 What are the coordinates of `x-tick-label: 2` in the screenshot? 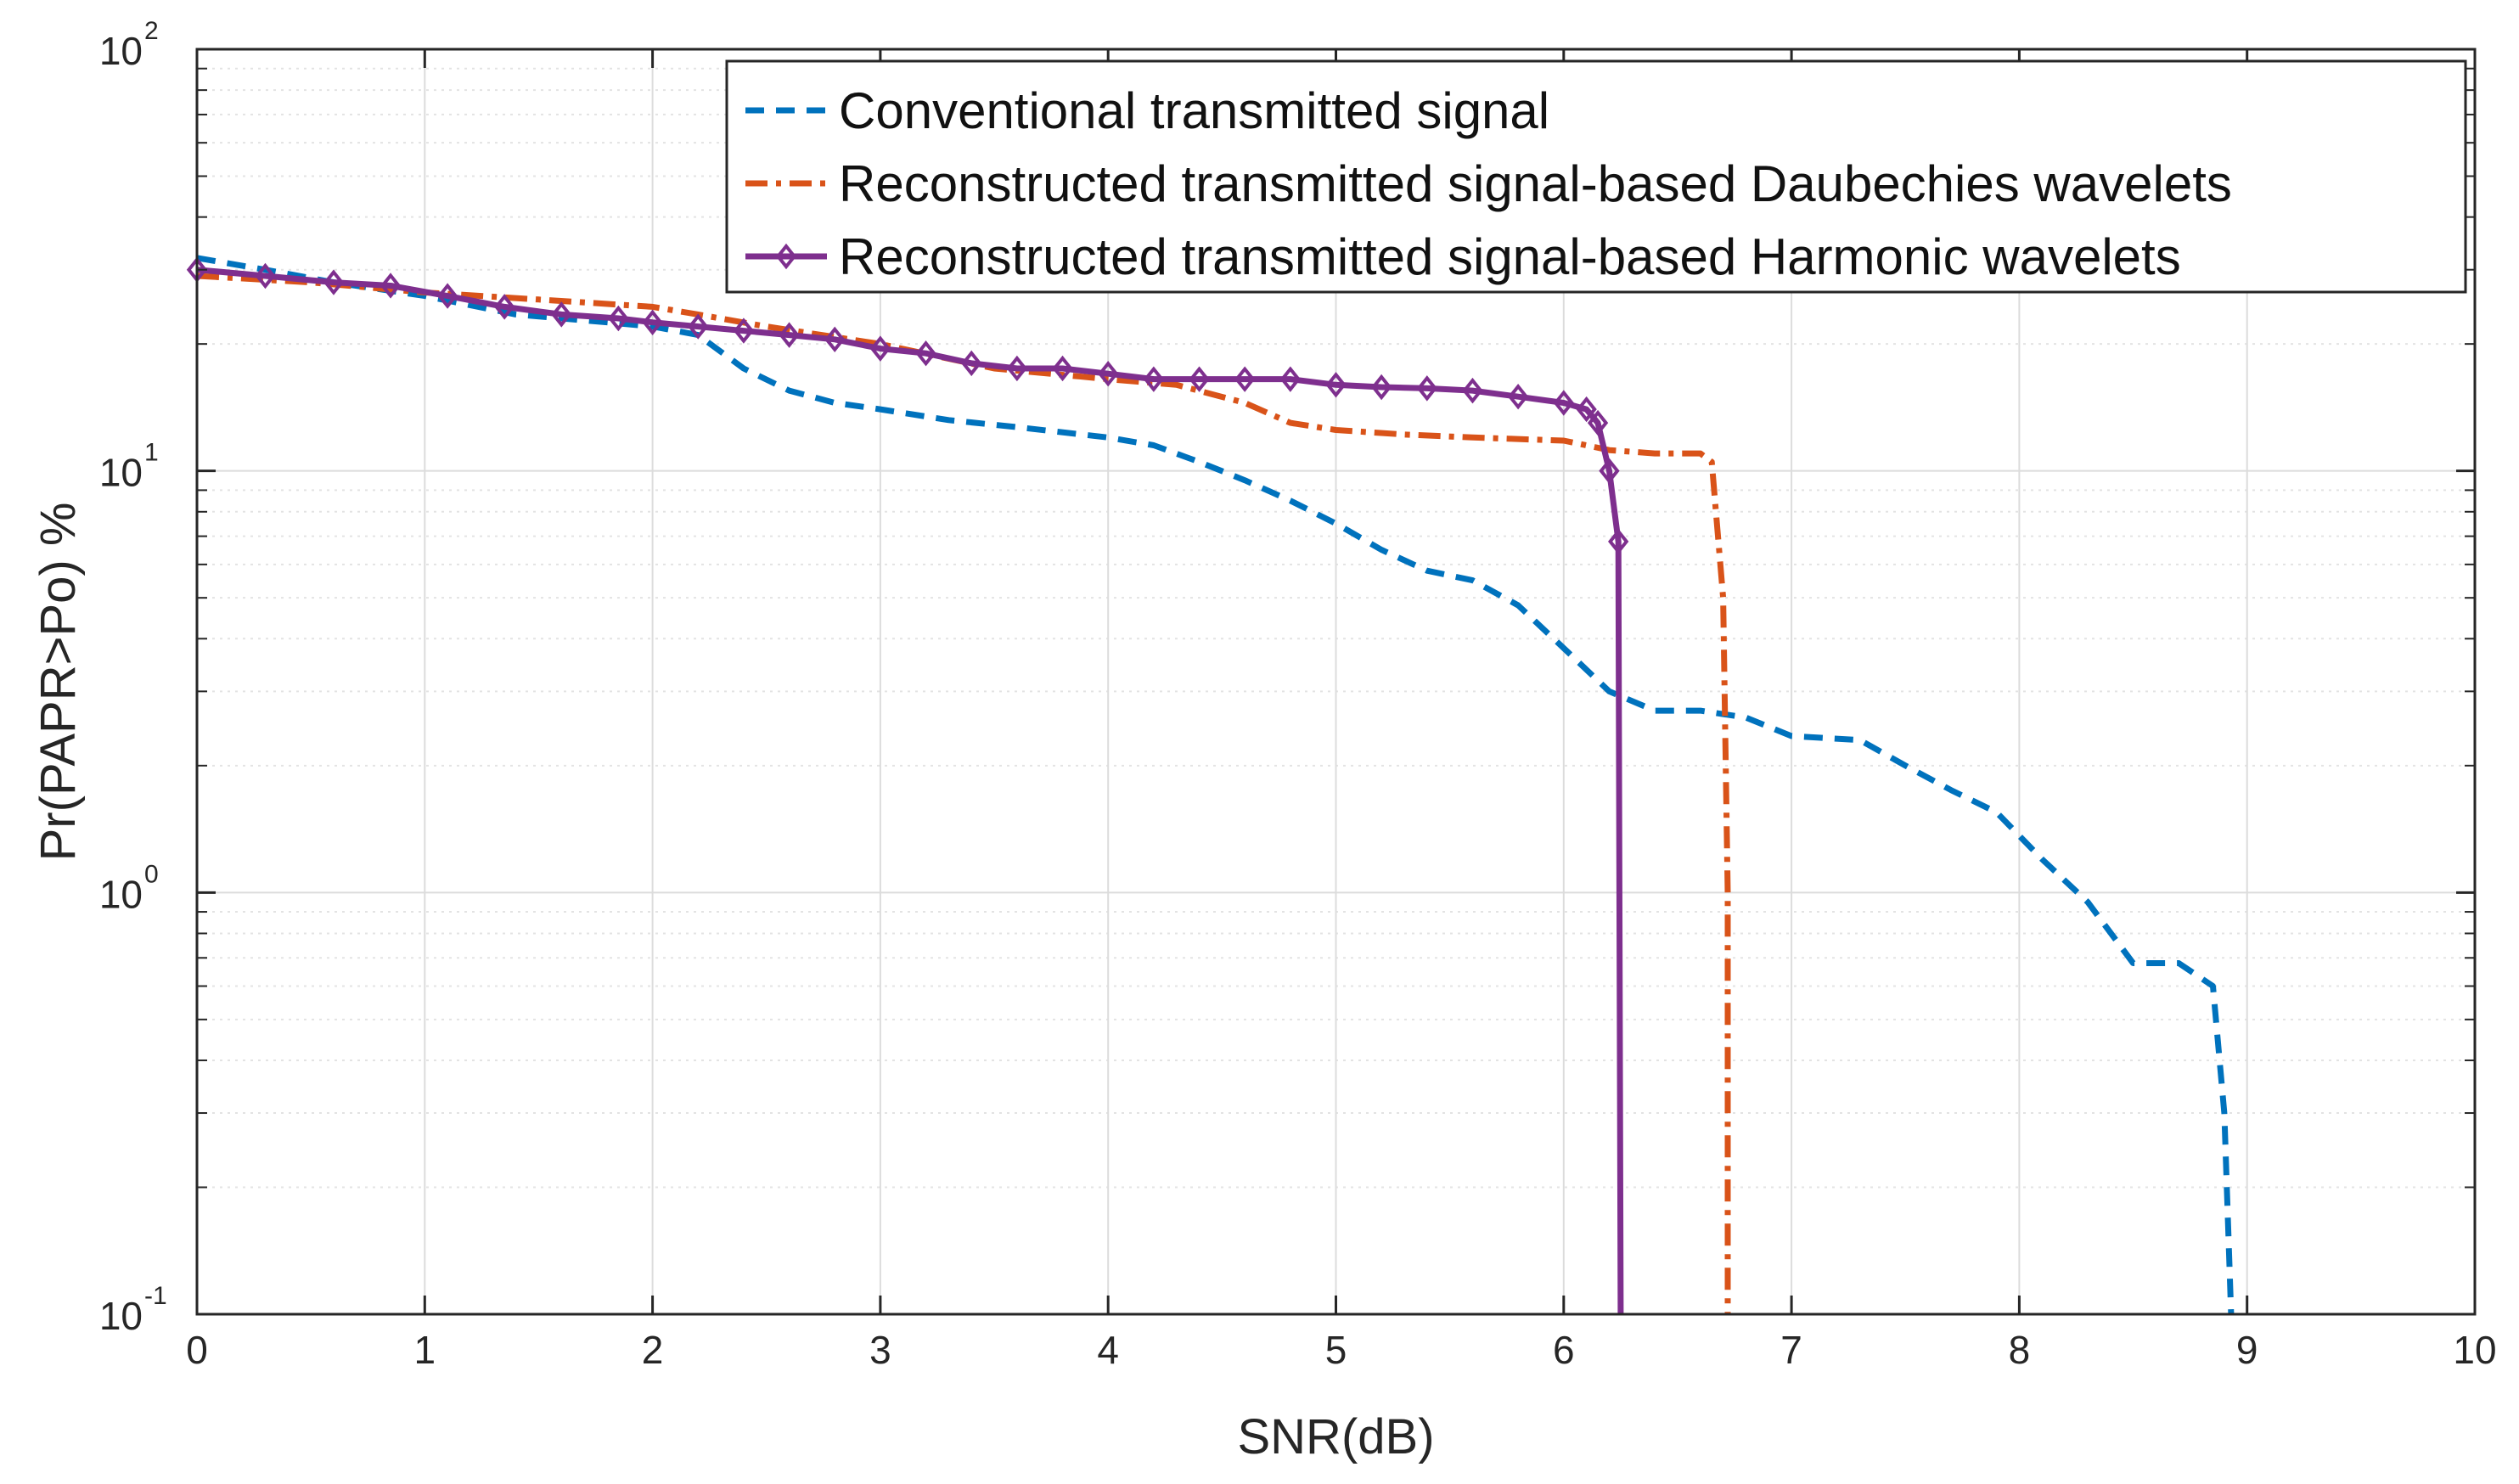 It's located at (653, 1350).